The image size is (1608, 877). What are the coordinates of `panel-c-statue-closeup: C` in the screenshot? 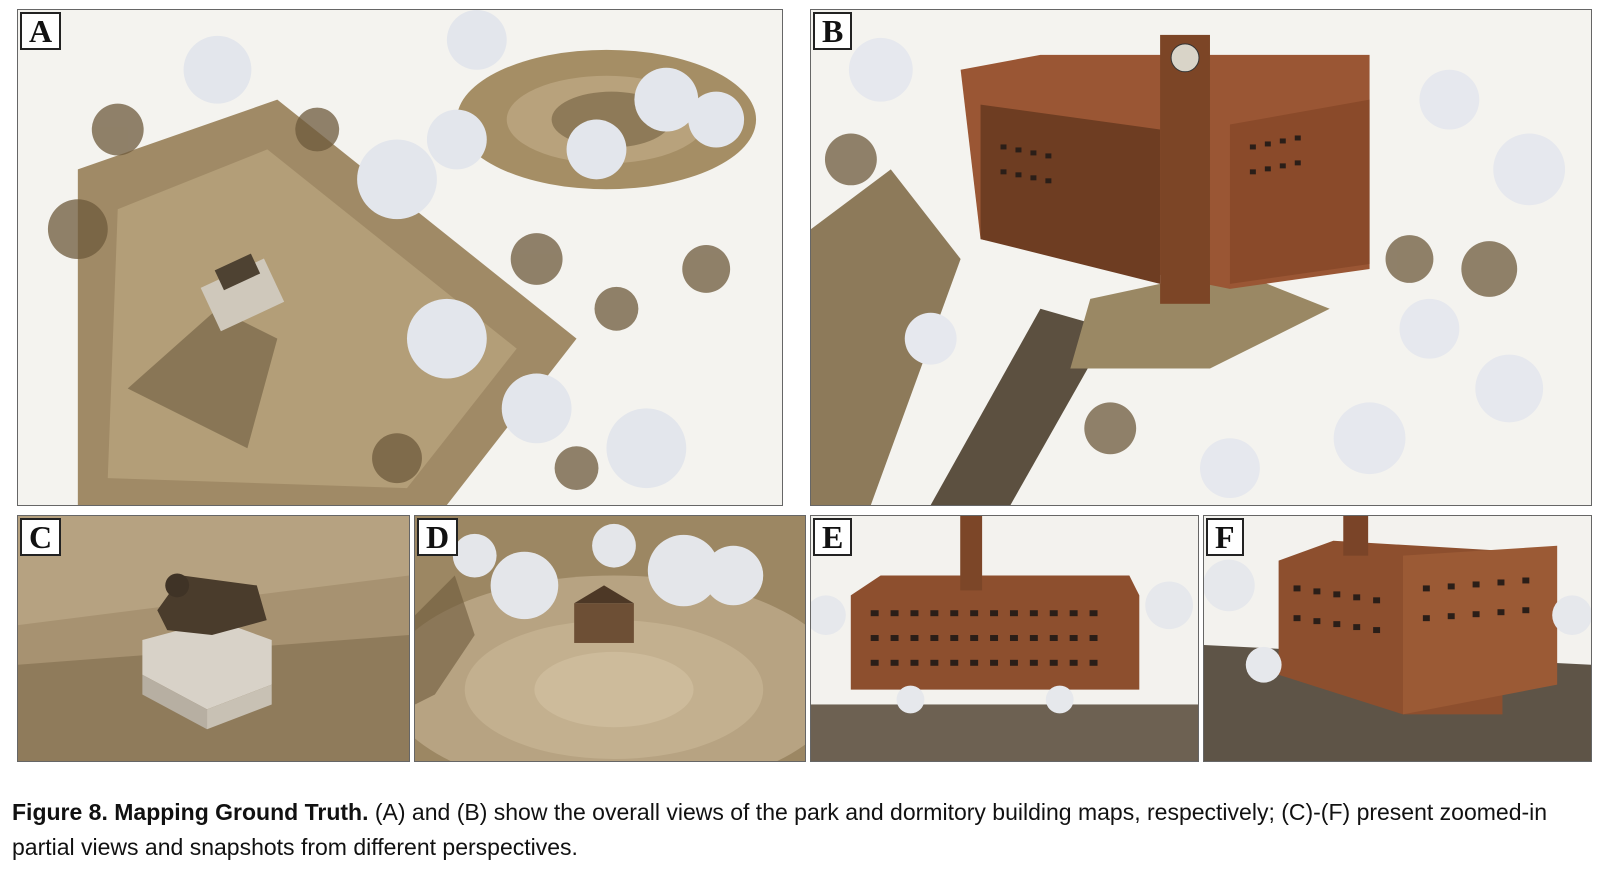 It's located at (213, 638).